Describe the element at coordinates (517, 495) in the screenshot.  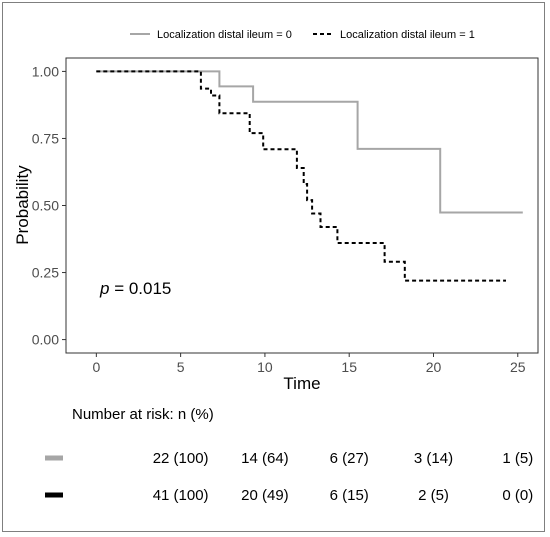
I see `risk-cell-1-4: 0 (0)` at that location.